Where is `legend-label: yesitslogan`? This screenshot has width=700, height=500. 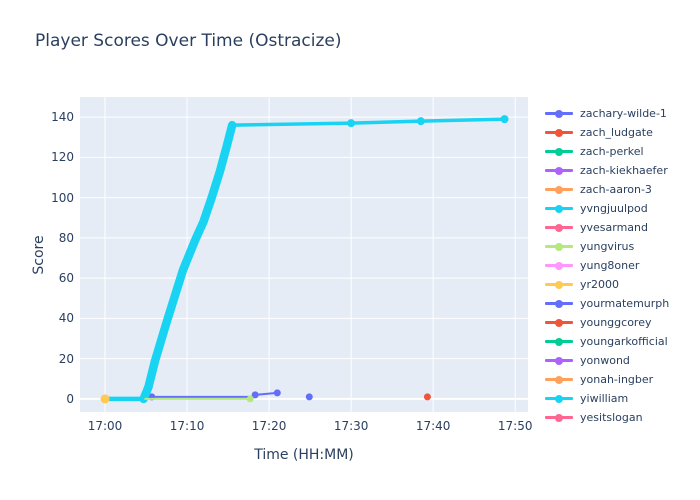
legend-label: yesitslogan is located at coordinates (611, 417).